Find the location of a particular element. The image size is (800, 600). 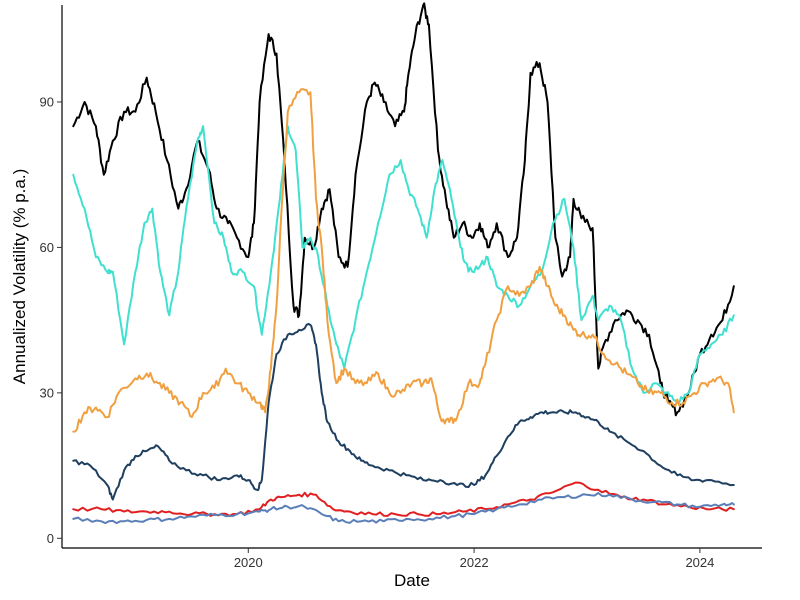

x-tick-label: 2024 is located at coordinates (699, 562).